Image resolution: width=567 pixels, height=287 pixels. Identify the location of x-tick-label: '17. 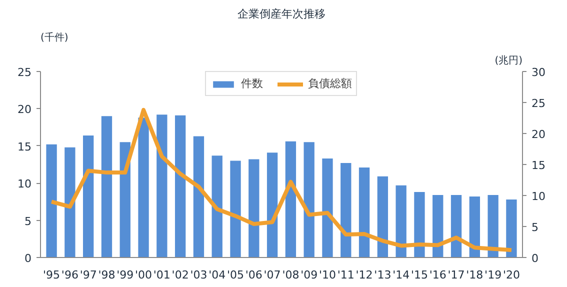
(456, 275).